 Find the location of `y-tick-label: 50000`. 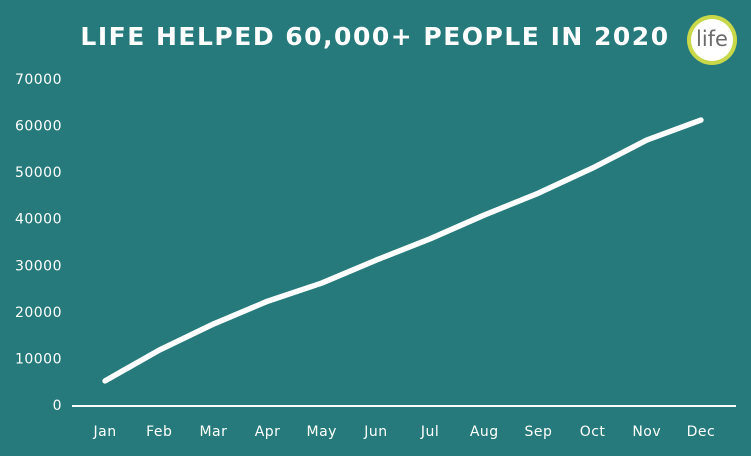

y-tick-label: 50000 is located at coordinates (38, 173).